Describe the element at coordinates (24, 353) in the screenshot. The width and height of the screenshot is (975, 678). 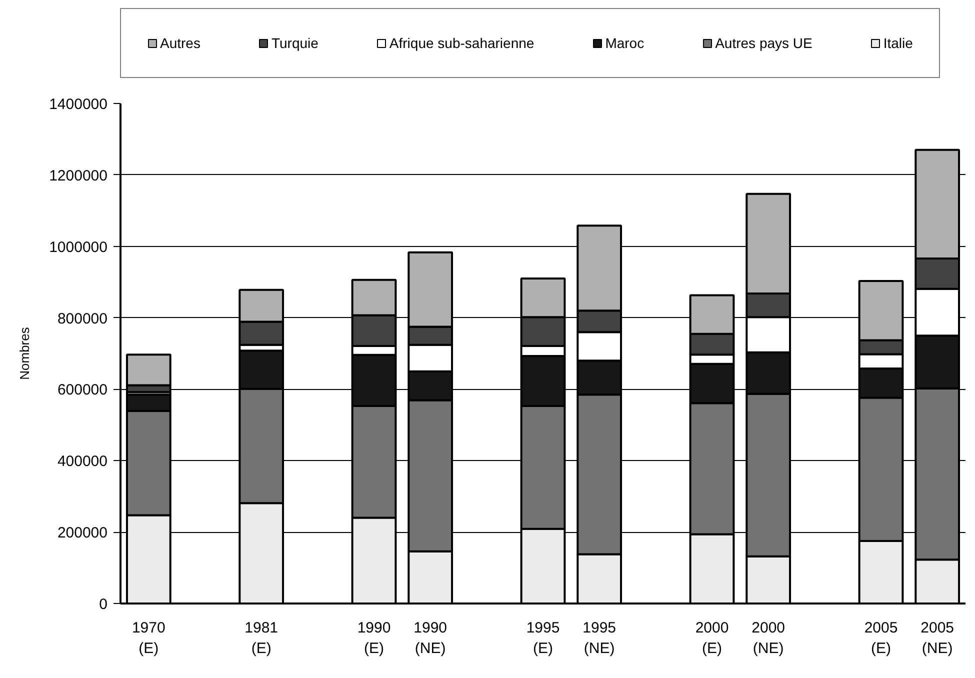
I see `y-axis-title: Nombres` at that location.